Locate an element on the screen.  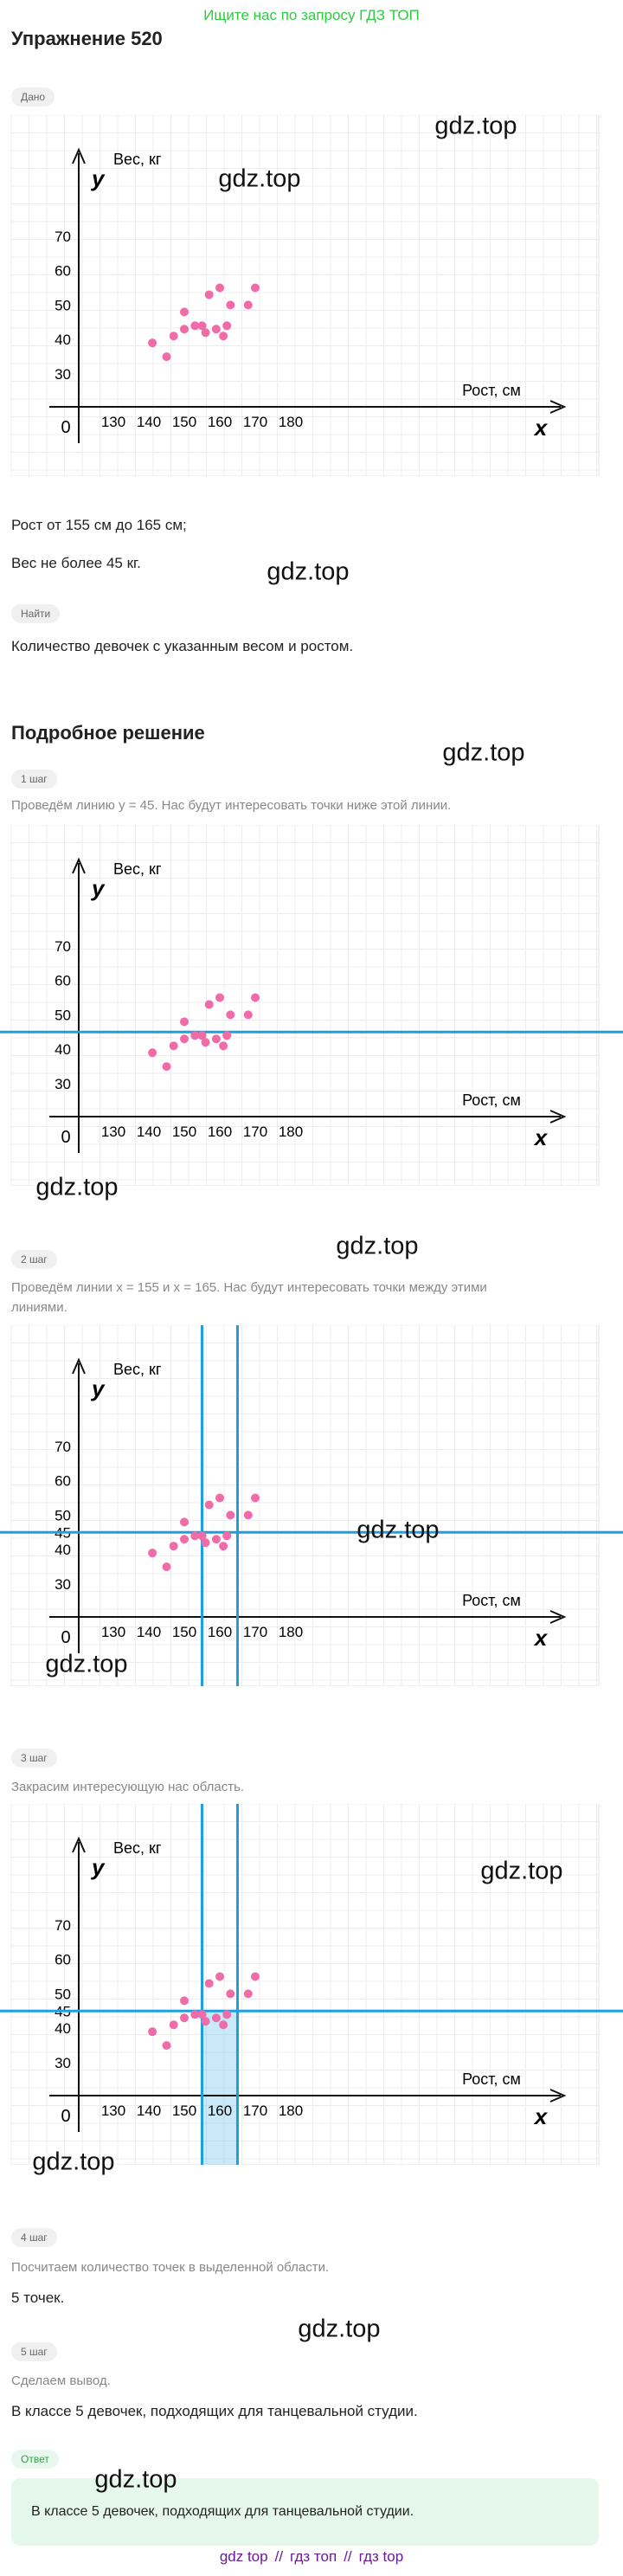
badge: Ответ is located at coordinates (35, 2459).